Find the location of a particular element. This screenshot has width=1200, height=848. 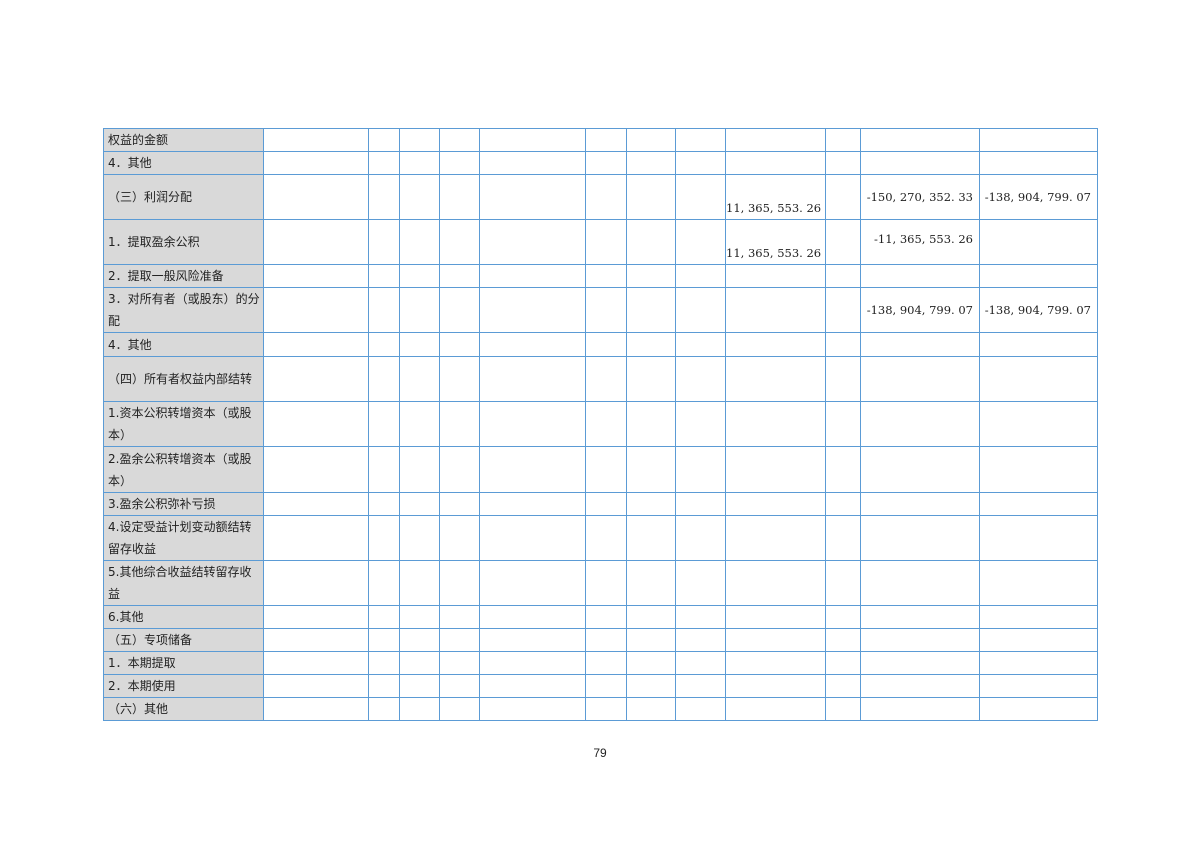

row-label: 2．本期使用 is located at coordinates (183, 686).